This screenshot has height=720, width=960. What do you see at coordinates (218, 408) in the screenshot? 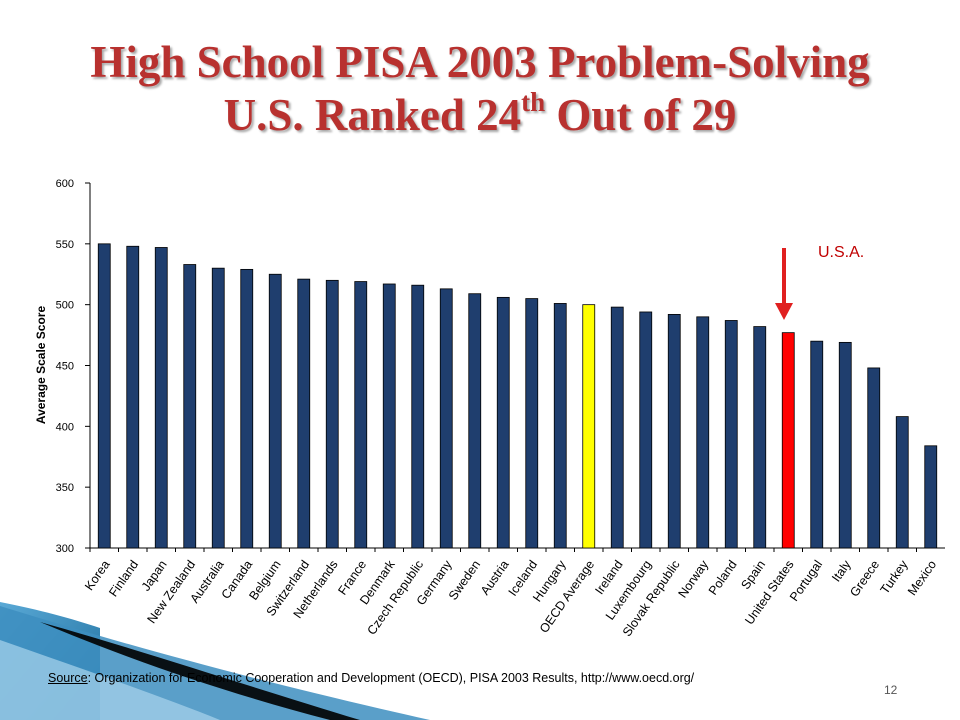
I see `bar-australia` at bounding box center [218, 408].